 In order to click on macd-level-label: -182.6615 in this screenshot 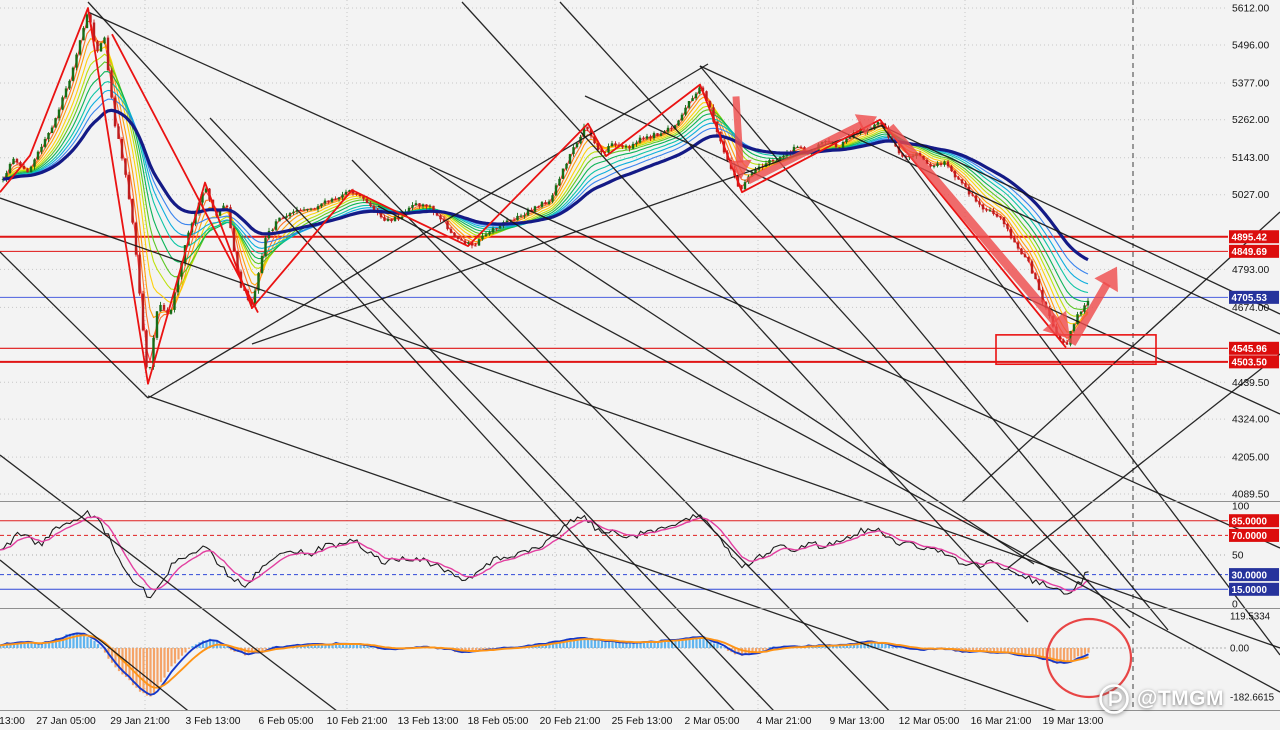, I will do `click(1252, 697)`.